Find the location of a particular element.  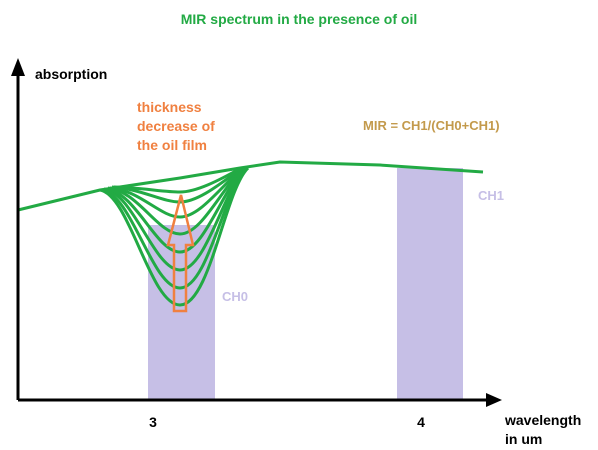

x-axis-arrow is located at coordinates (494, 400).